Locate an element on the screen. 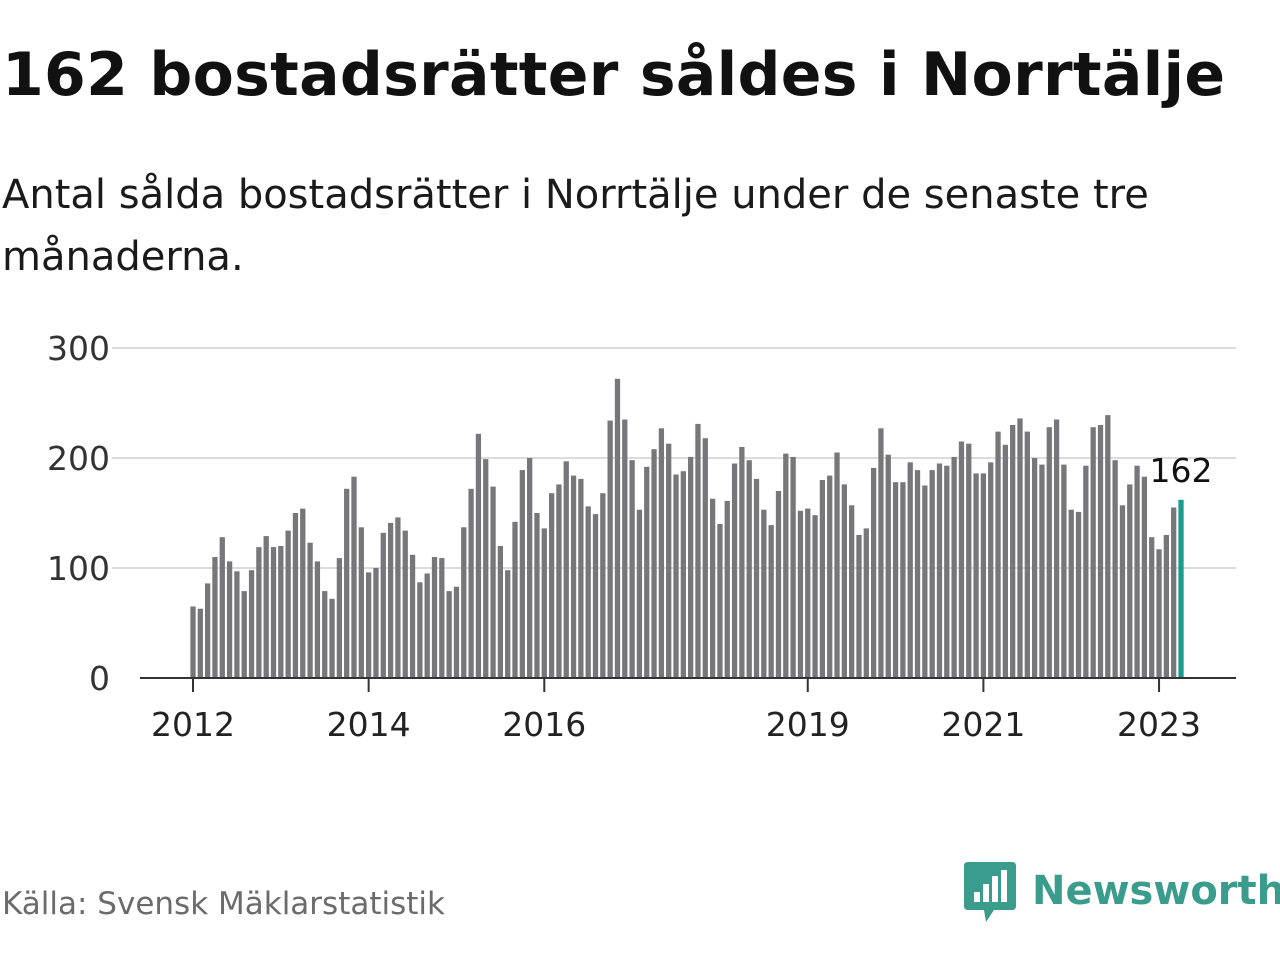 The height and width of the screenshot is (960, 1280). brand-name: Newsworthy is located at coordinates (1156, 891).